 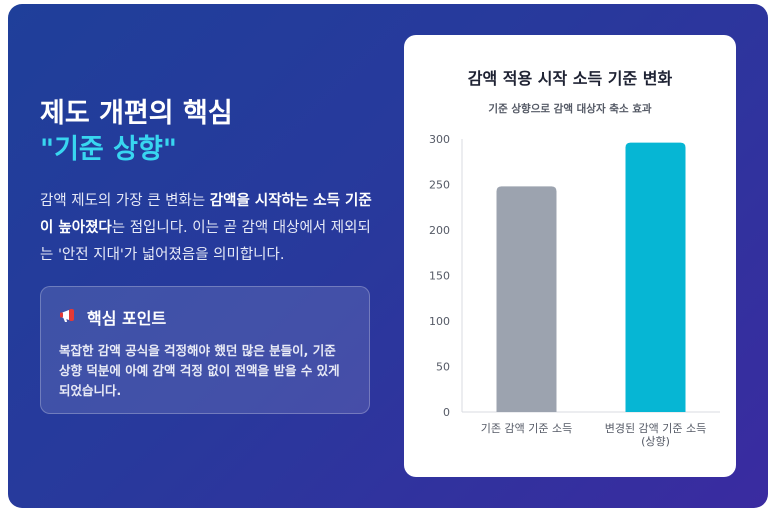 What do you see at coordinates (125, 201) in the screenshot?
I see `description-part1: 감액 제도의 가장 큰 변화는` at bounding box center [125, 201].